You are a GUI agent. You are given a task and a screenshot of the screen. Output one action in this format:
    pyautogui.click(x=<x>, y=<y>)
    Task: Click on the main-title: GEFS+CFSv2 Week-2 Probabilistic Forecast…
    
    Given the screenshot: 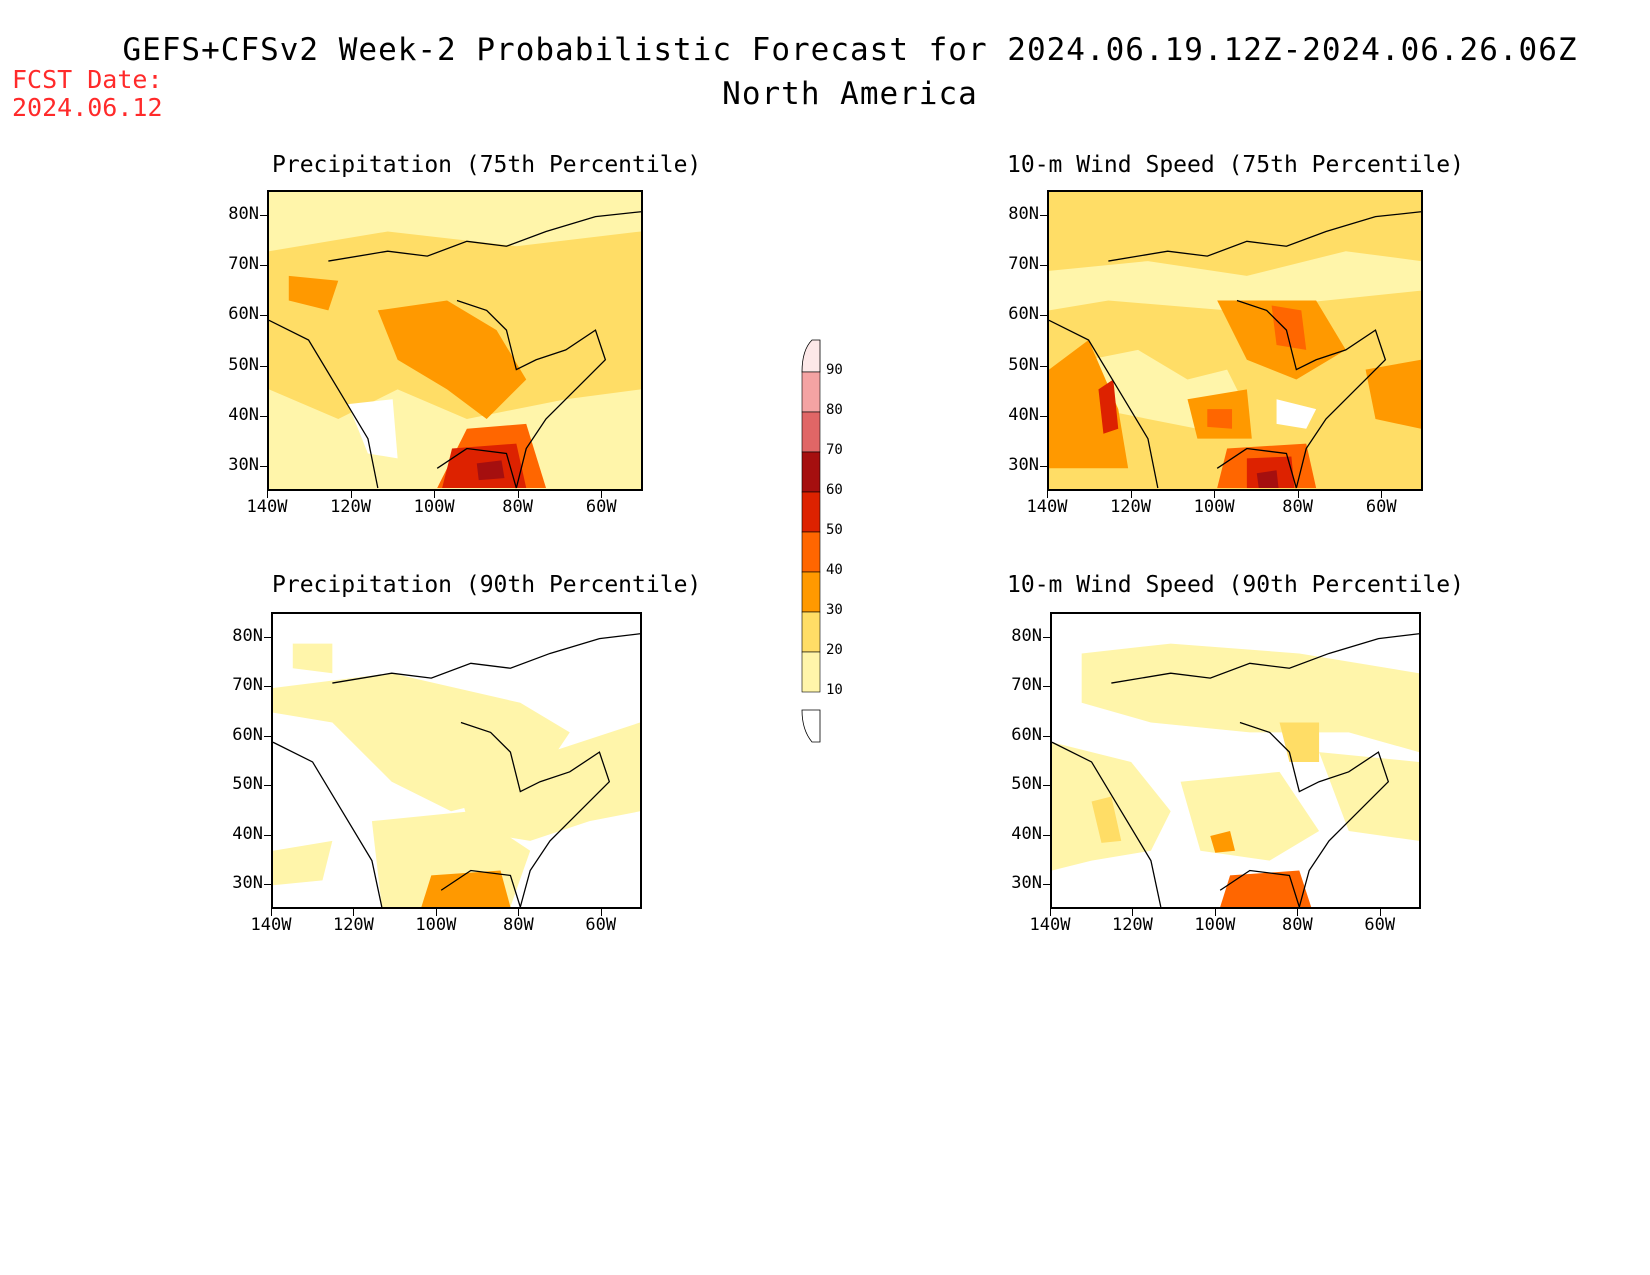 What is the action you would take?
    pyautogui.click(x=850, y=50)
    